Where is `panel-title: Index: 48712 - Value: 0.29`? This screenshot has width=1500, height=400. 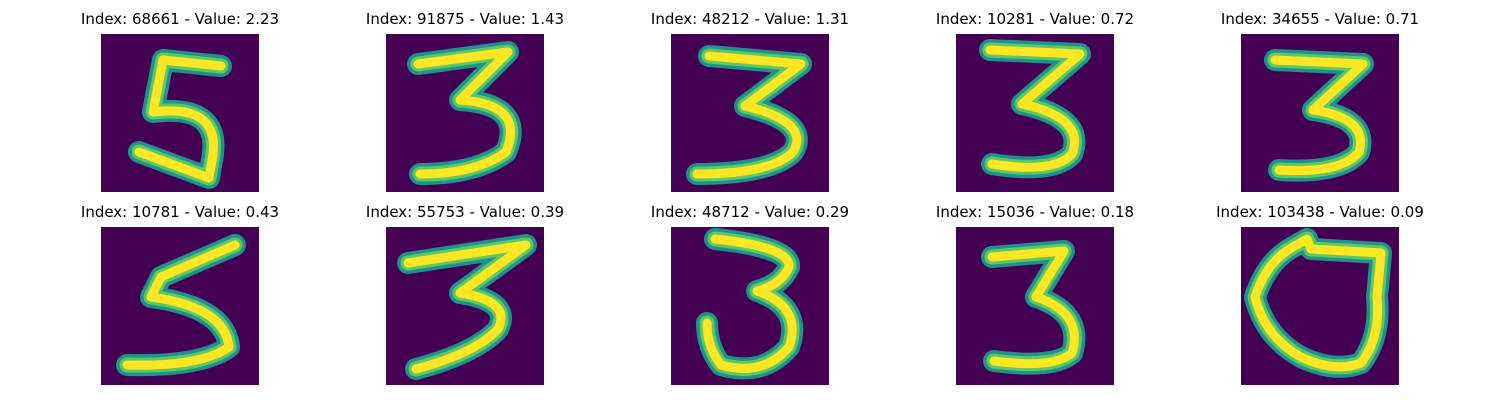 panel-title: Index: 48712 - Value: 0.29 is located at coordinates (750, 212).